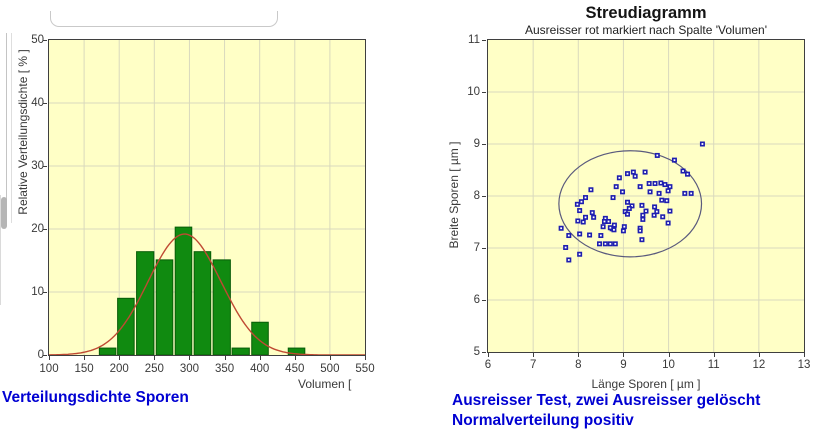 The width and height of the screenshot is (840, 442). I want to click on scatter-caption-line2: Normalverteilung positiv, so click(543, 420).